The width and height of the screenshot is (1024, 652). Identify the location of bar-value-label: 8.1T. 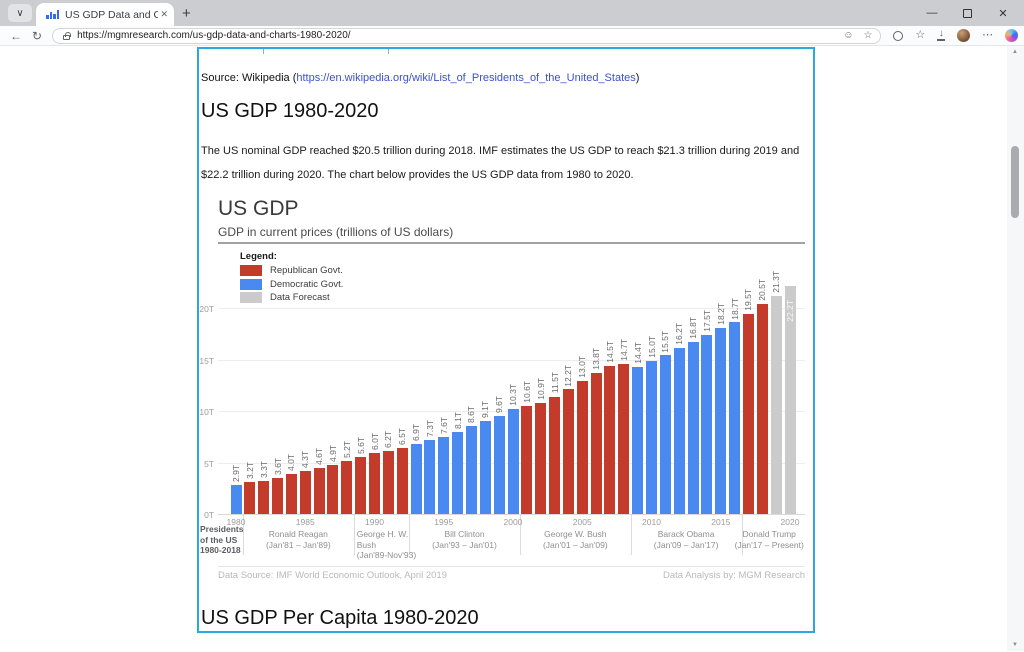
(457, 420).